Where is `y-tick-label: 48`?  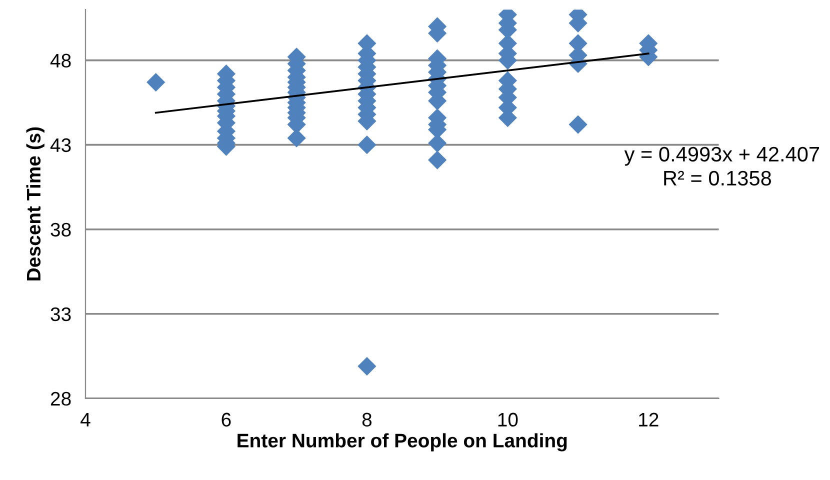 y-tick-label: 48 is located at coordinates (60, 61).